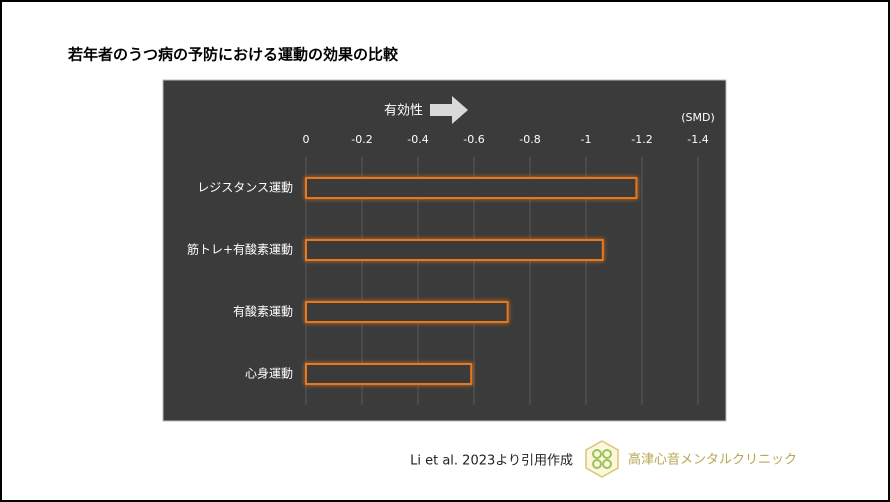 Image resolution: width=890 pixels, height=502 pixels. Describe the element at coordinates (361, 139) in the screenshot. I see `x-tick-label: -0.2` at that location.